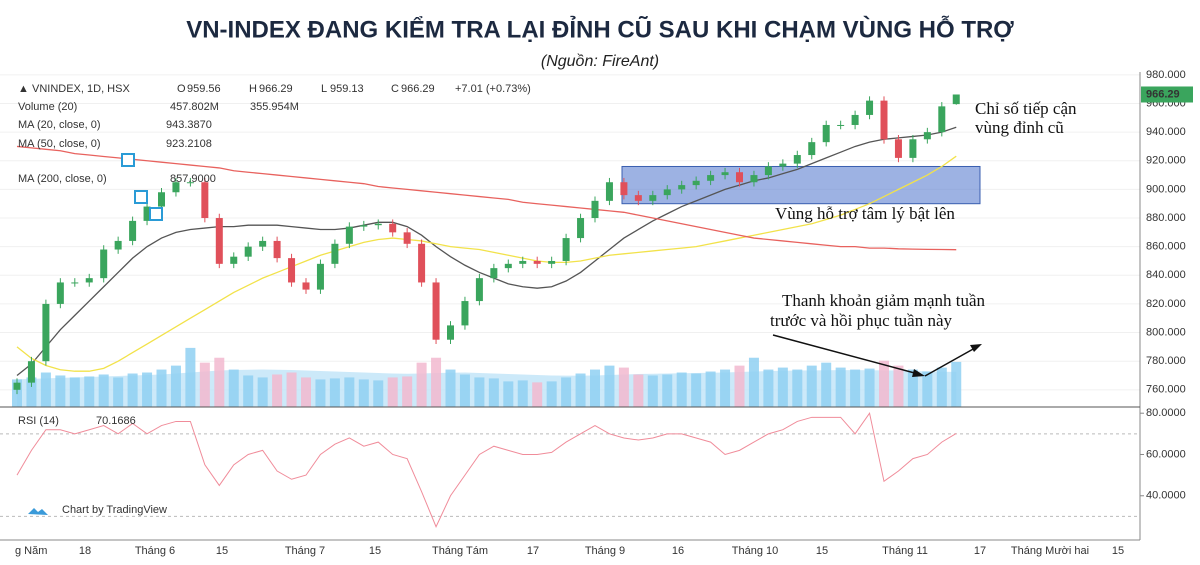  Describe the element at coordinates (324, 89) in the screenshot. I see `ohlc-key: L` at that location.